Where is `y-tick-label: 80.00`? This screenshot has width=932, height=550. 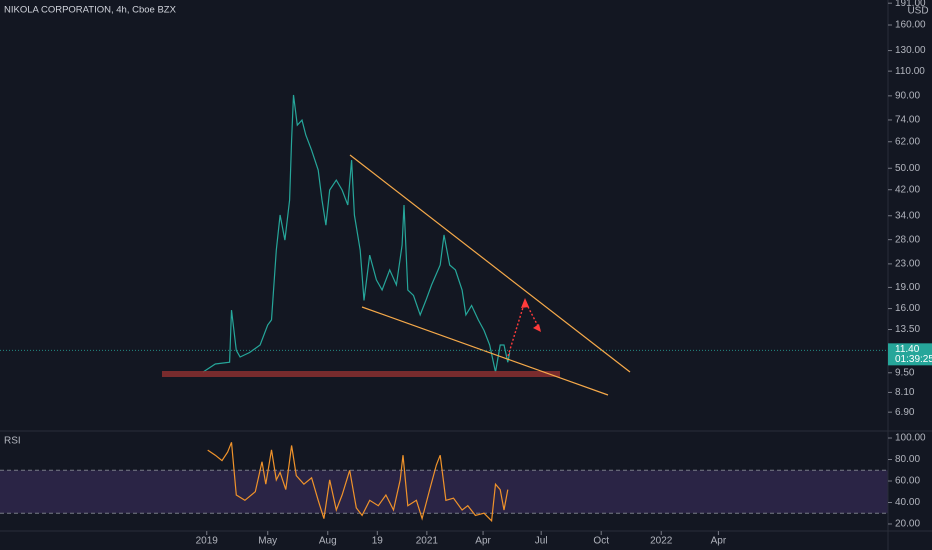
y-tick-label: 80.00 is located at coordinates (907, 459).